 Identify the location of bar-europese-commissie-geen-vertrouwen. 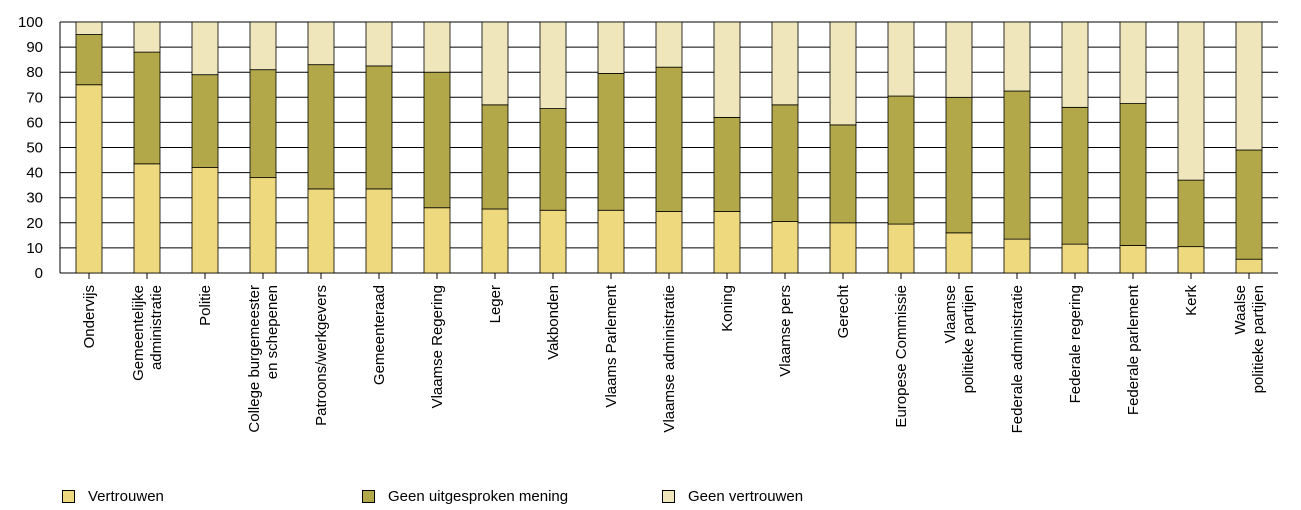
(901, 59).